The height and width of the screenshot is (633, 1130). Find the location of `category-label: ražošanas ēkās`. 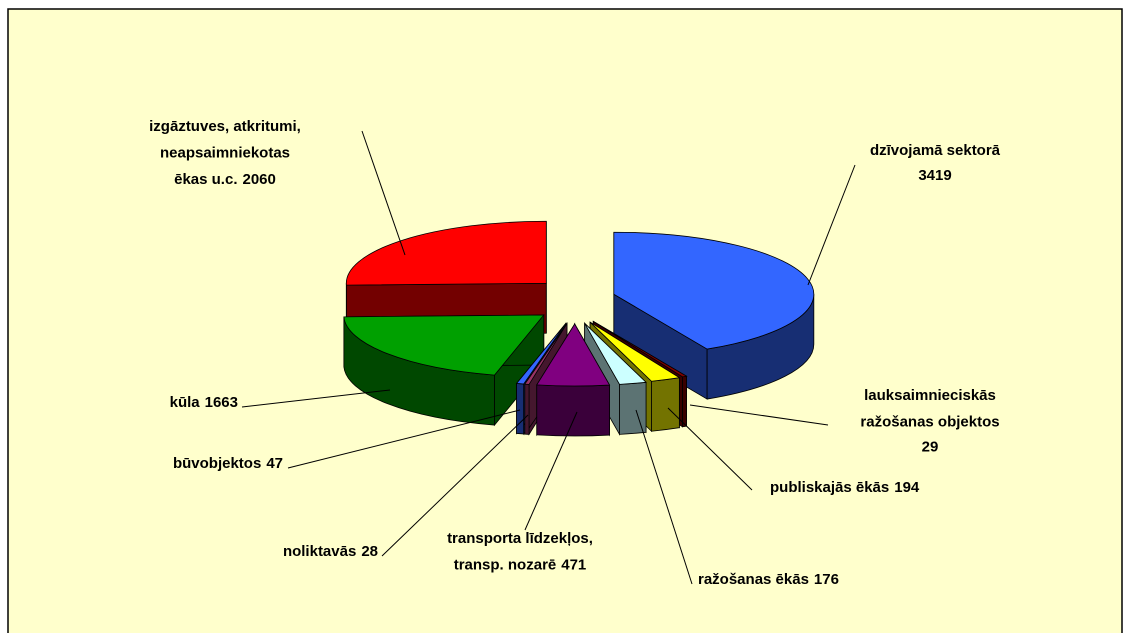

category-label: ražošanas ēkās is located at coordinates (753, 579).